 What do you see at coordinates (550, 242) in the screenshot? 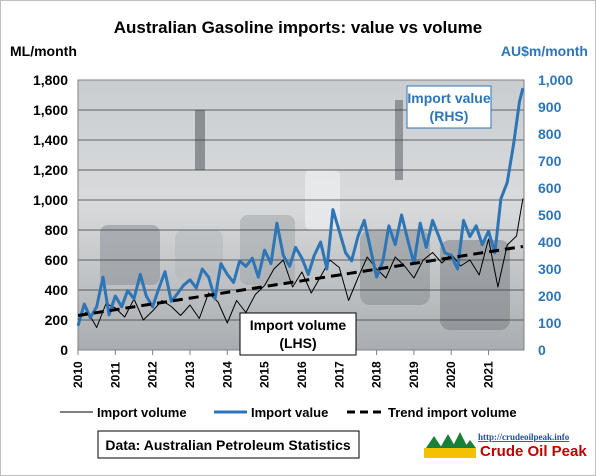
I see `y-right-tick-label: 400` at bounding box center [550, 242].